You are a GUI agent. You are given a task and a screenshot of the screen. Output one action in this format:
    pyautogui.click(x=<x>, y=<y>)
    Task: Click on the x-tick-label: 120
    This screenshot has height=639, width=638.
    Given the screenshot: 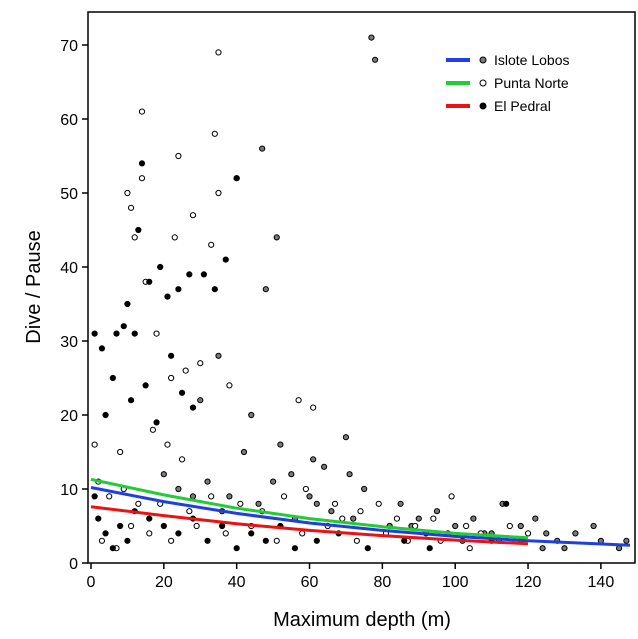 What is the action you would take?
    pyautogui.click(x=528, y=582)
    